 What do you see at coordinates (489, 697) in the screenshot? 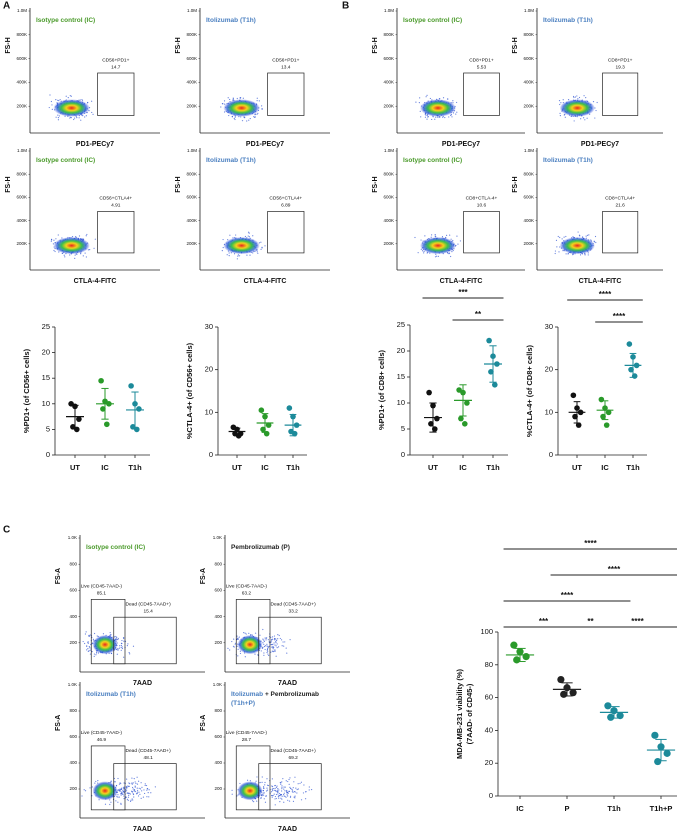
I see `y-tick-label: 60` at bounding box center [489, 697].